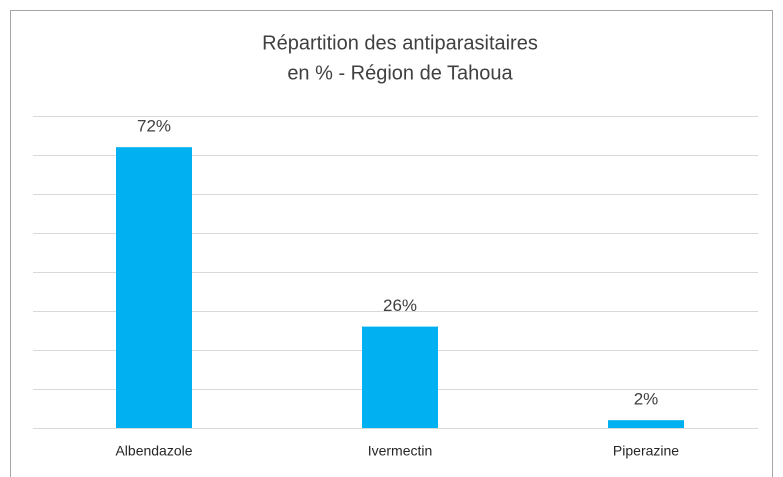 Image resolution: width=783 pixels, height=477 pixels. Describe the element at coordinates (154, 126) in the screenshot. I see `data-label: 72%` at that location.